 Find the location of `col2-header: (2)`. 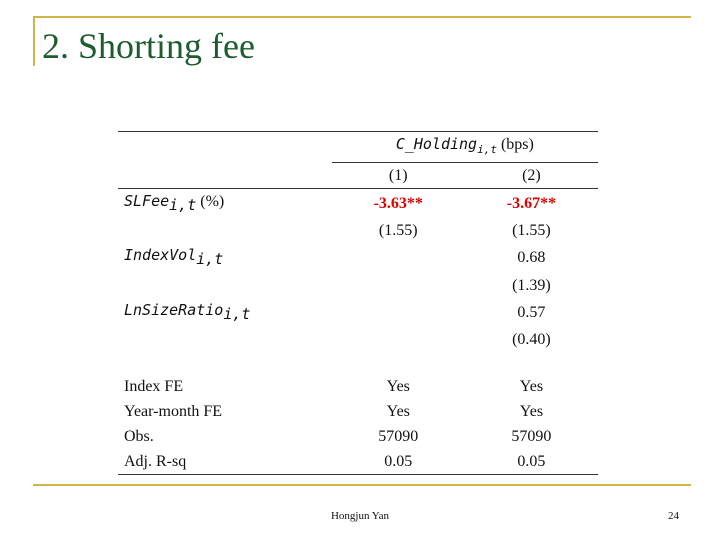

col2-header: (2) is located at coordinates (531, 176).